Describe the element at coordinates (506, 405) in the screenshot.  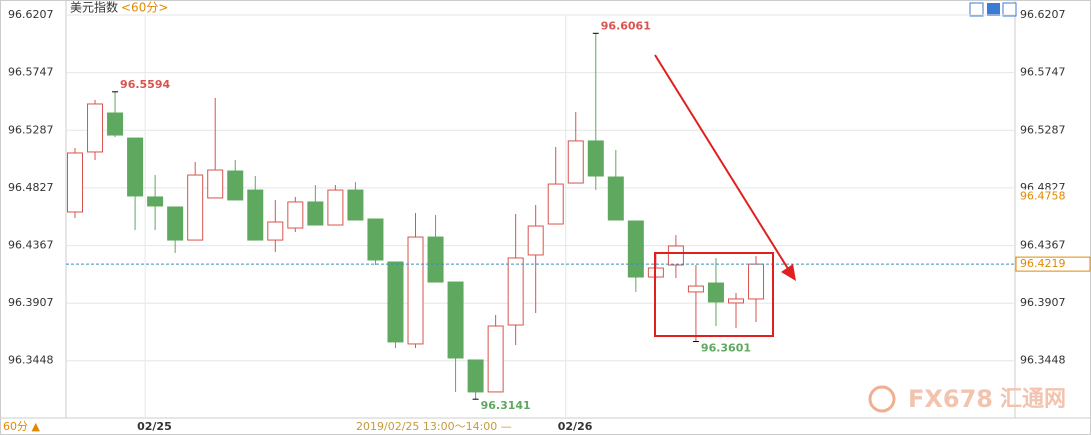
I see `extreme-label: 96.3141` at that location.